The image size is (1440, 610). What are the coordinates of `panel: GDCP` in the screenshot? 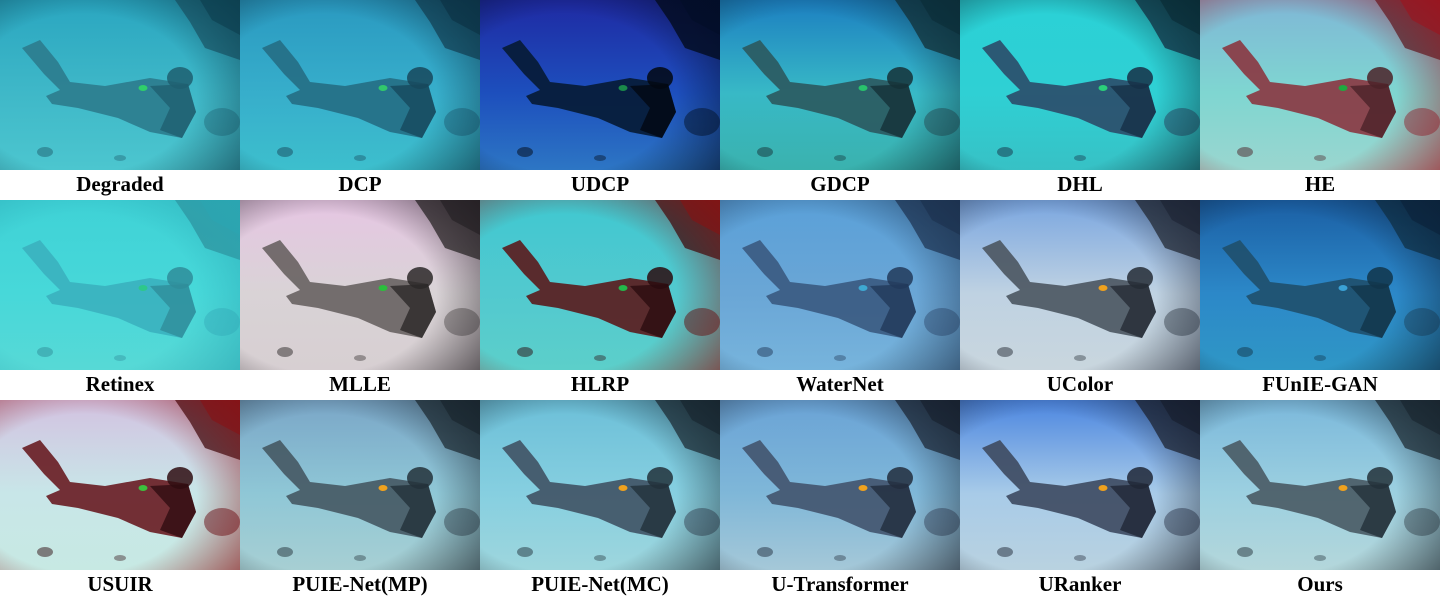 It's located at (840, 100).